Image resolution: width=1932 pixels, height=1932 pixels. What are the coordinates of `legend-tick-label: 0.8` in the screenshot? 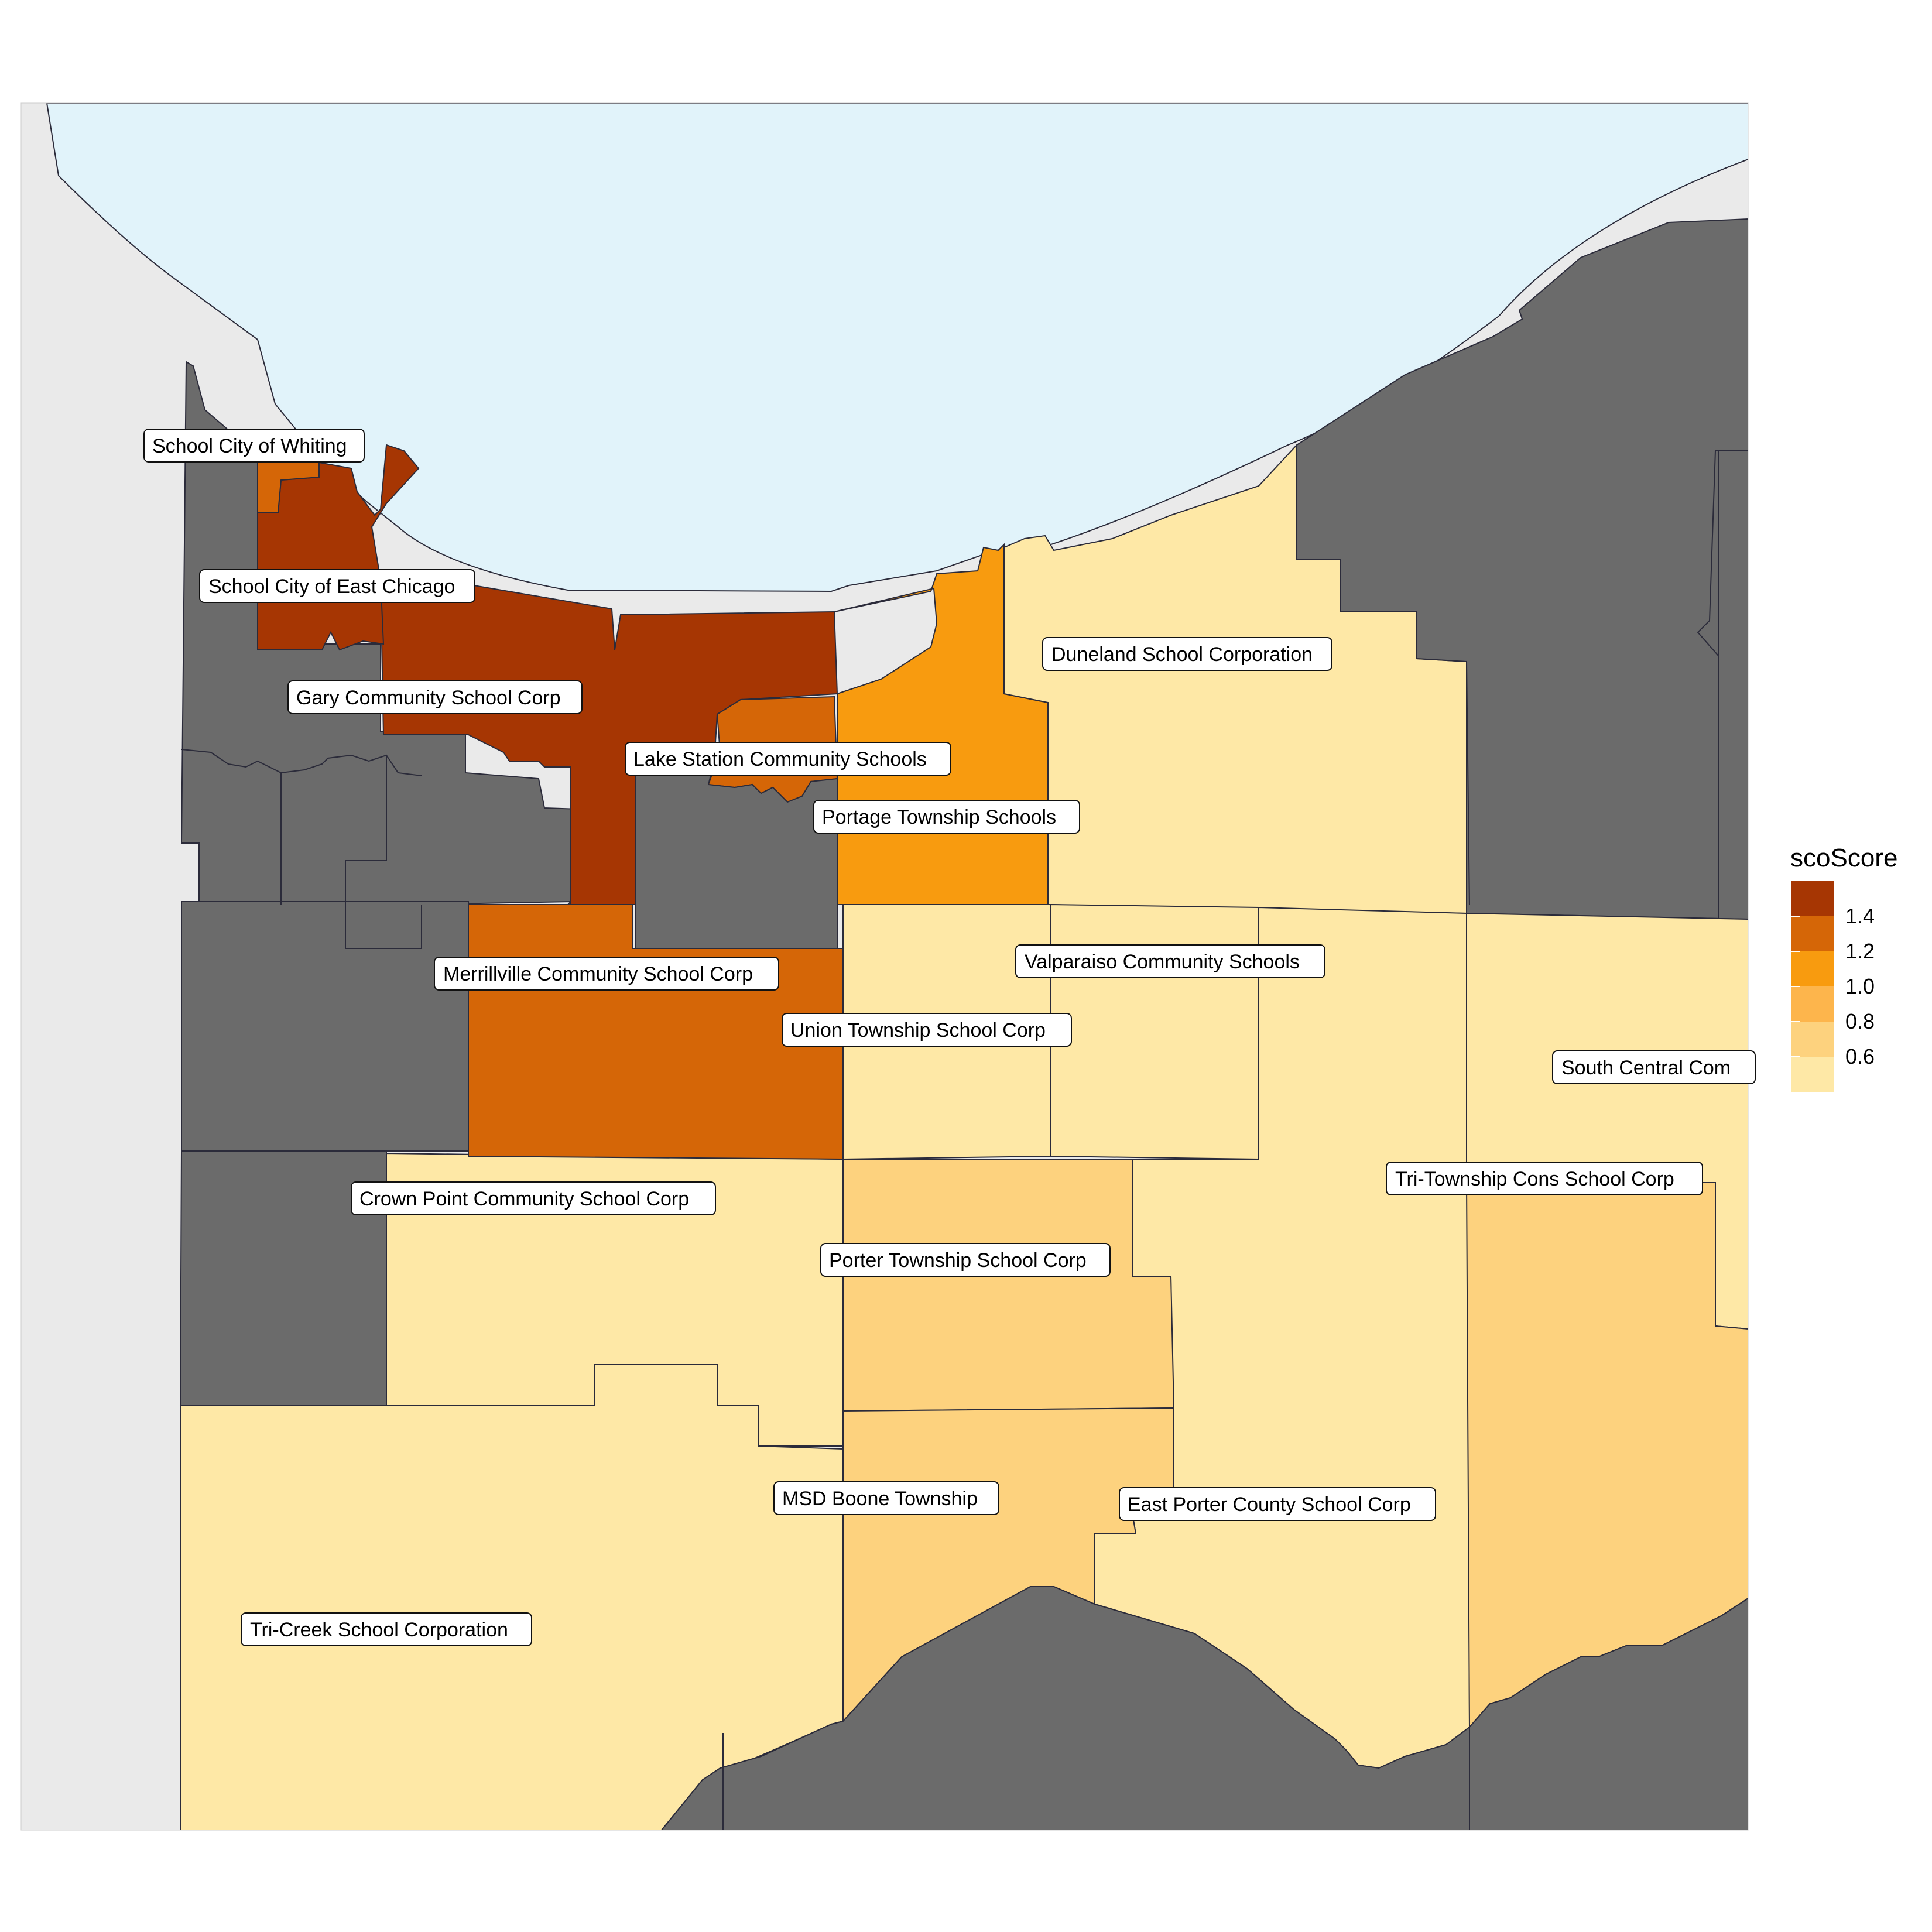 It's located at (1860, 1021).